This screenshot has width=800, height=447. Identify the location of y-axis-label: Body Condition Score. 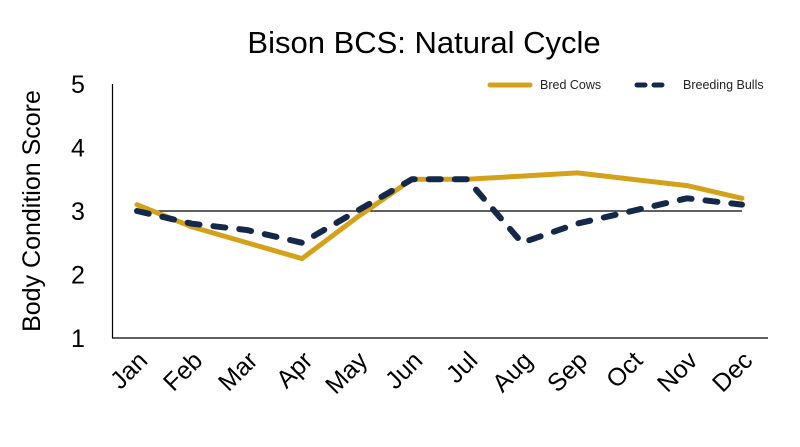
(32, 211).